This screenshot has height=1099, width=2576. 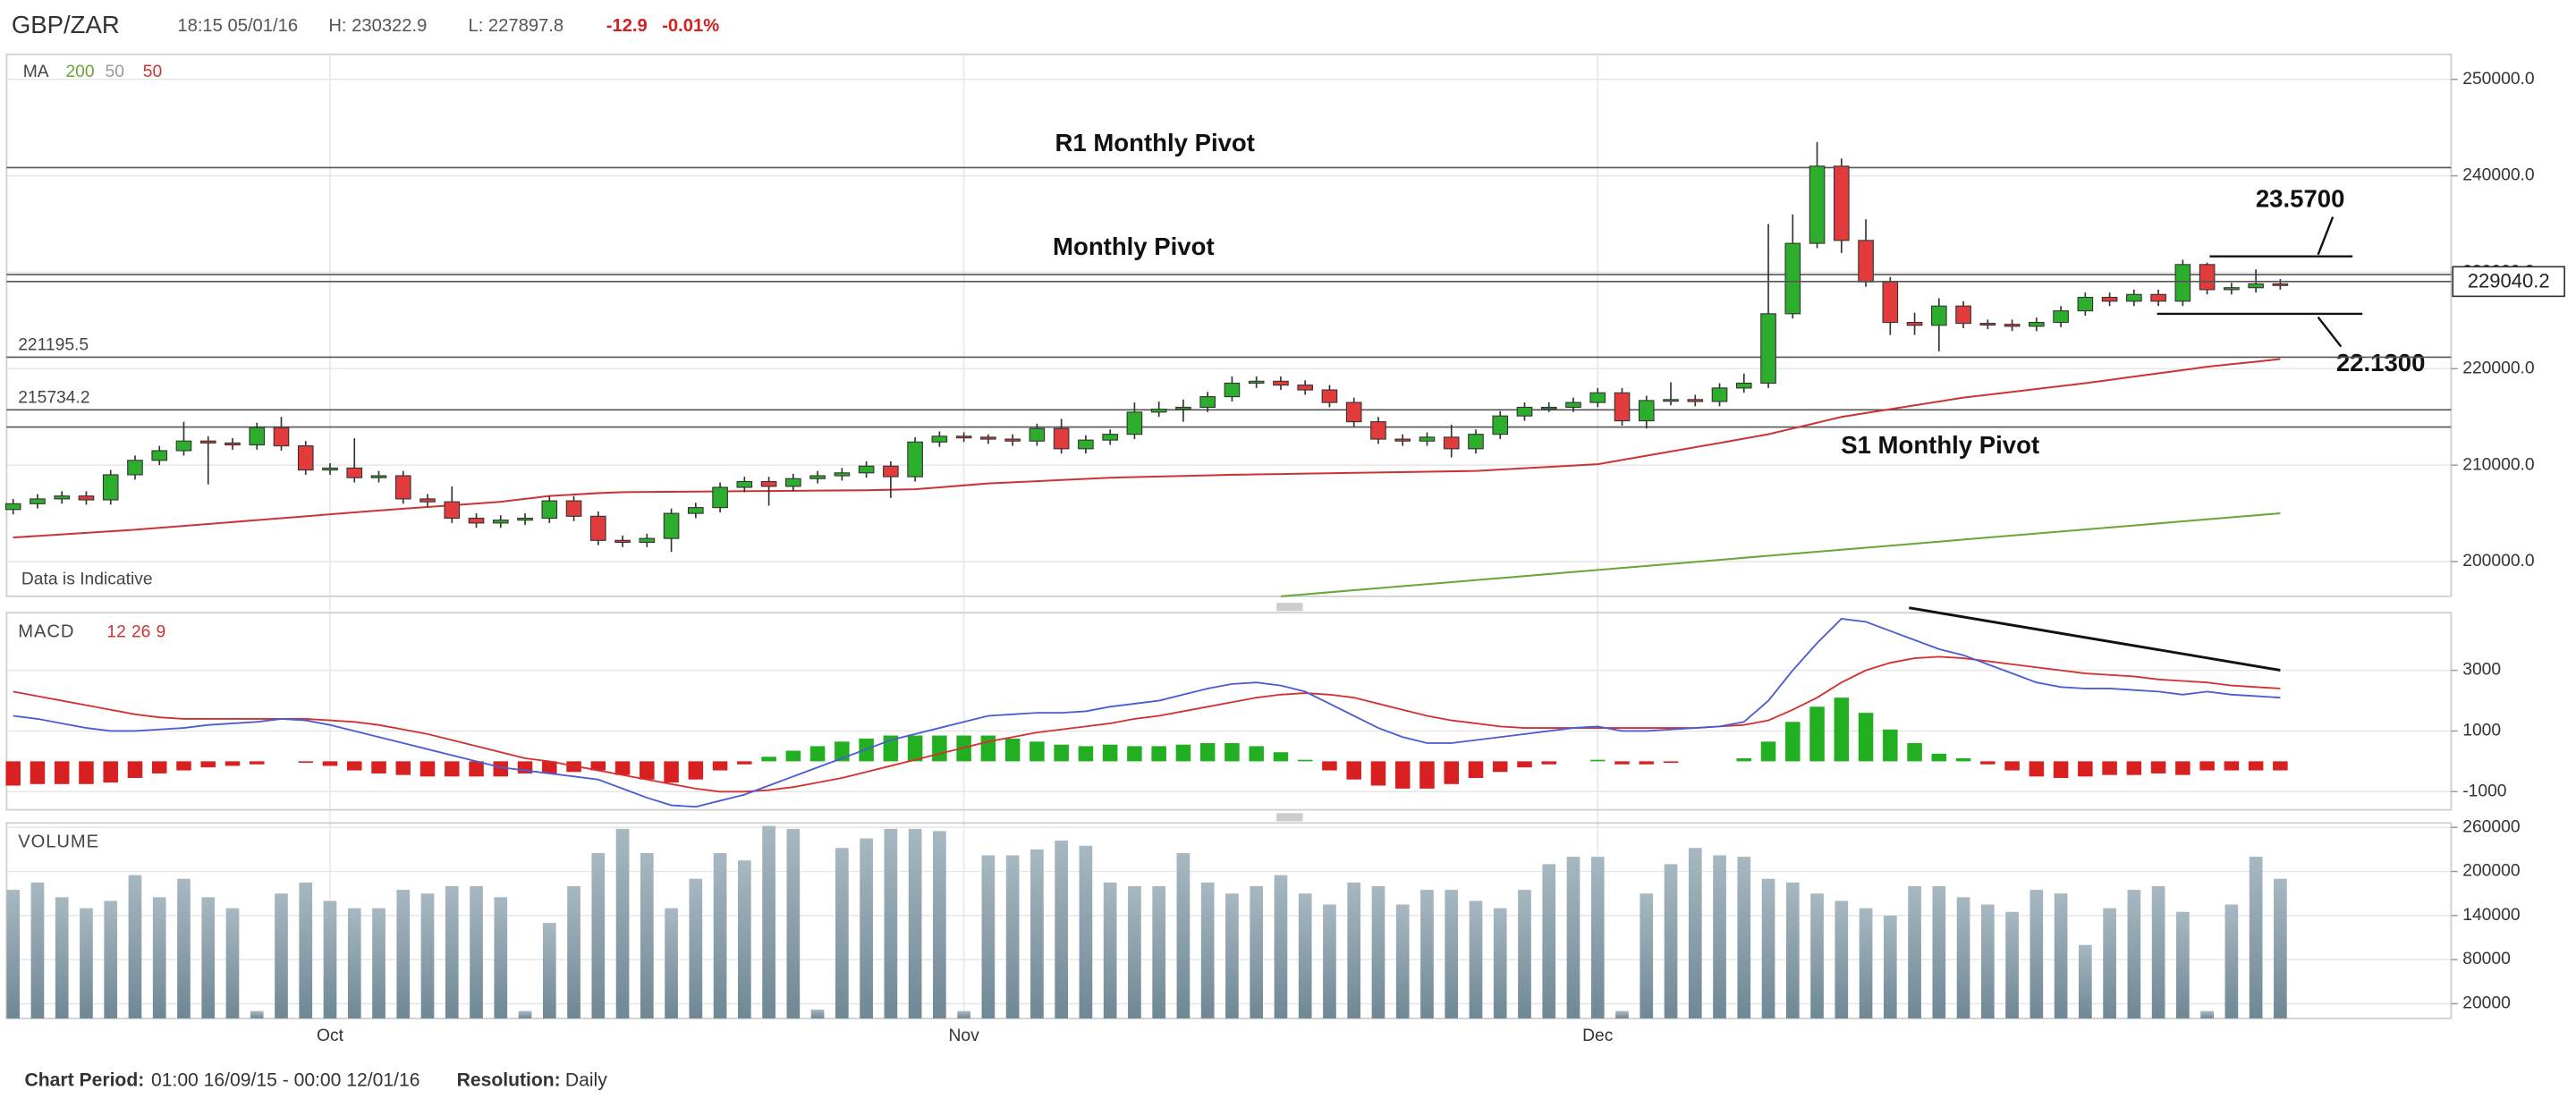 What do you see at coordinates (2381, 362) in the screenshot?
I see `annotation: 22.1300` at bounding box center [2381, 362].